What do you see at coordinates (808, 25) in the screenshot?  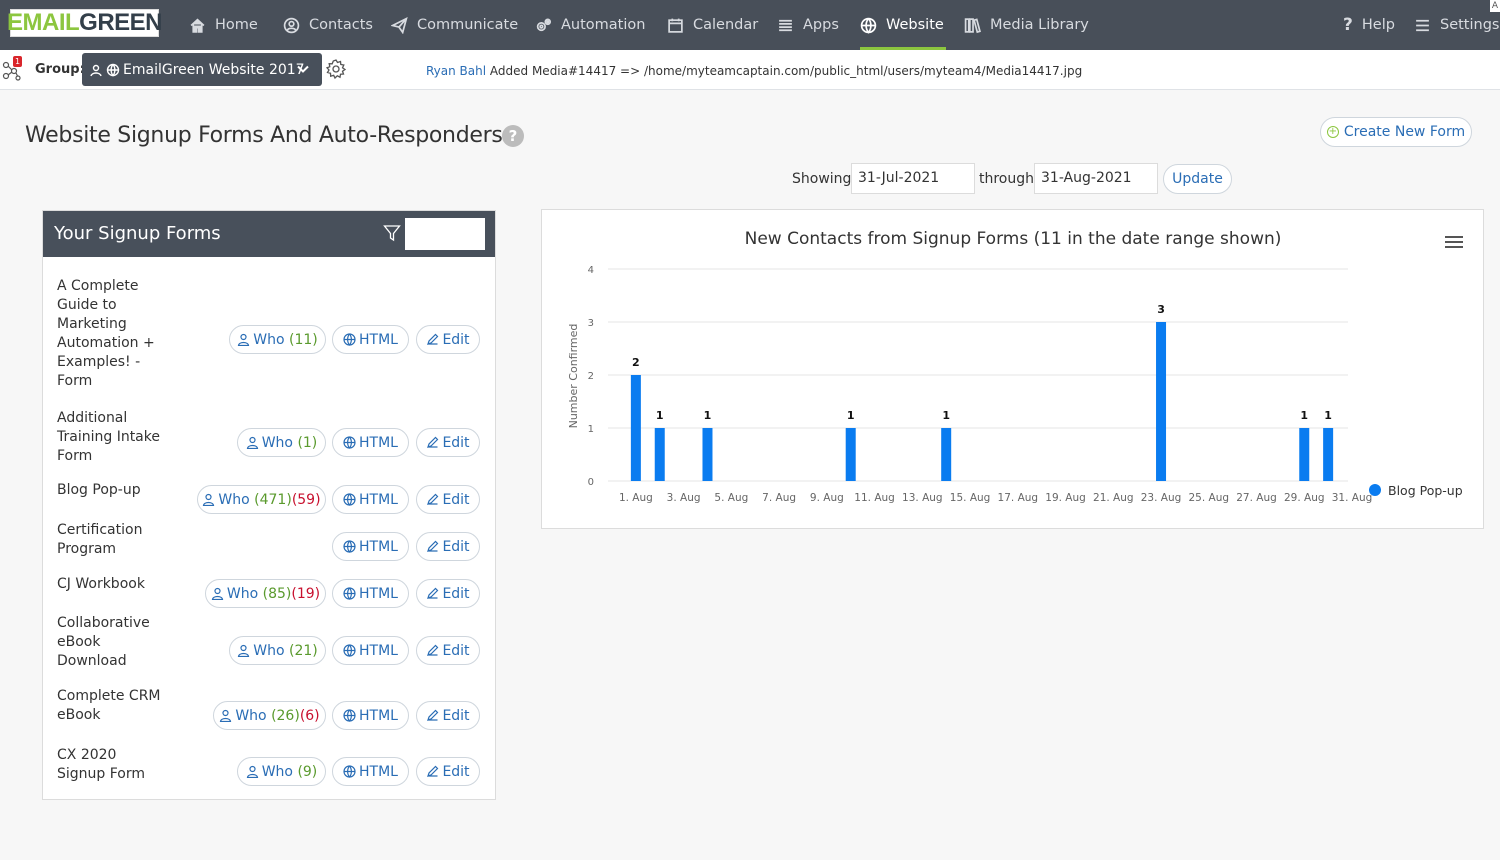 I see `nav-item-apps: Apps` at bounding box center [808, 25].